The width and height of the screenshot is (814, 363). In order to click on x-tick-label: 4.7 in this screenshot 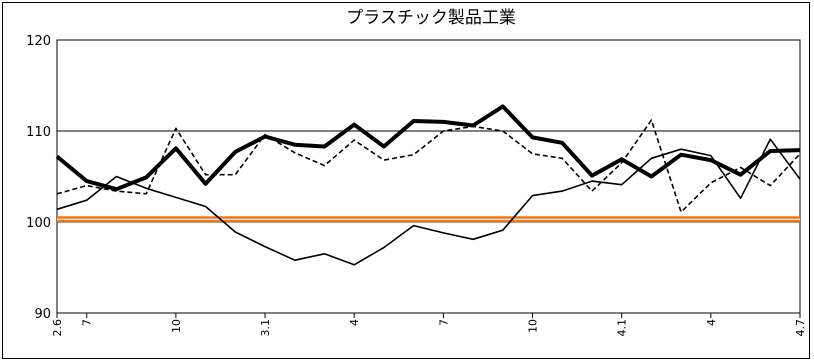, I will do `click(800, 328)`.